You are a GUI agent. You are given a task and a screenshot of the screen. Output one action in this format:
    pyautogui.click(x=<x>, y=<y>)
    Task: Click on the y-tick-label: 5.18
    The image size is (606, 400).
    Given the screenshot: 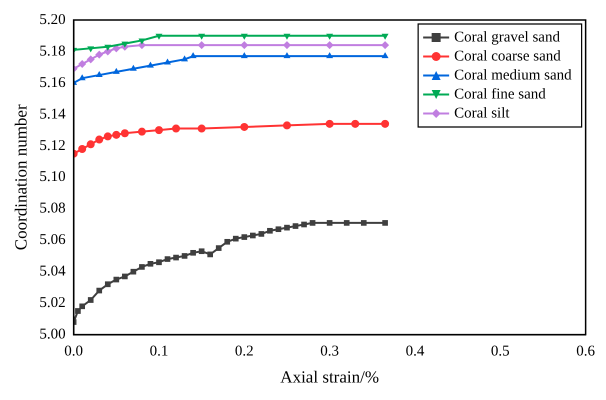 What is the action you would take?
    pyautogui.click(x=52, y=51)
    